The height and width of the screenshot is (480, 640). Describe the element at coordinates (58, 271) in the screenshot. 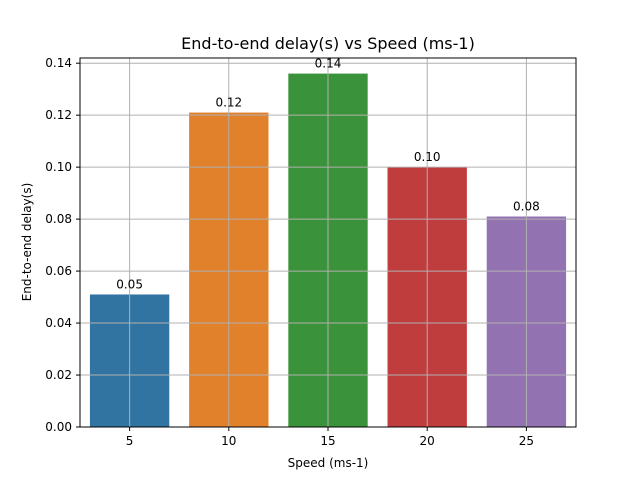

I see `y-tick-label: 0.06` at that location.